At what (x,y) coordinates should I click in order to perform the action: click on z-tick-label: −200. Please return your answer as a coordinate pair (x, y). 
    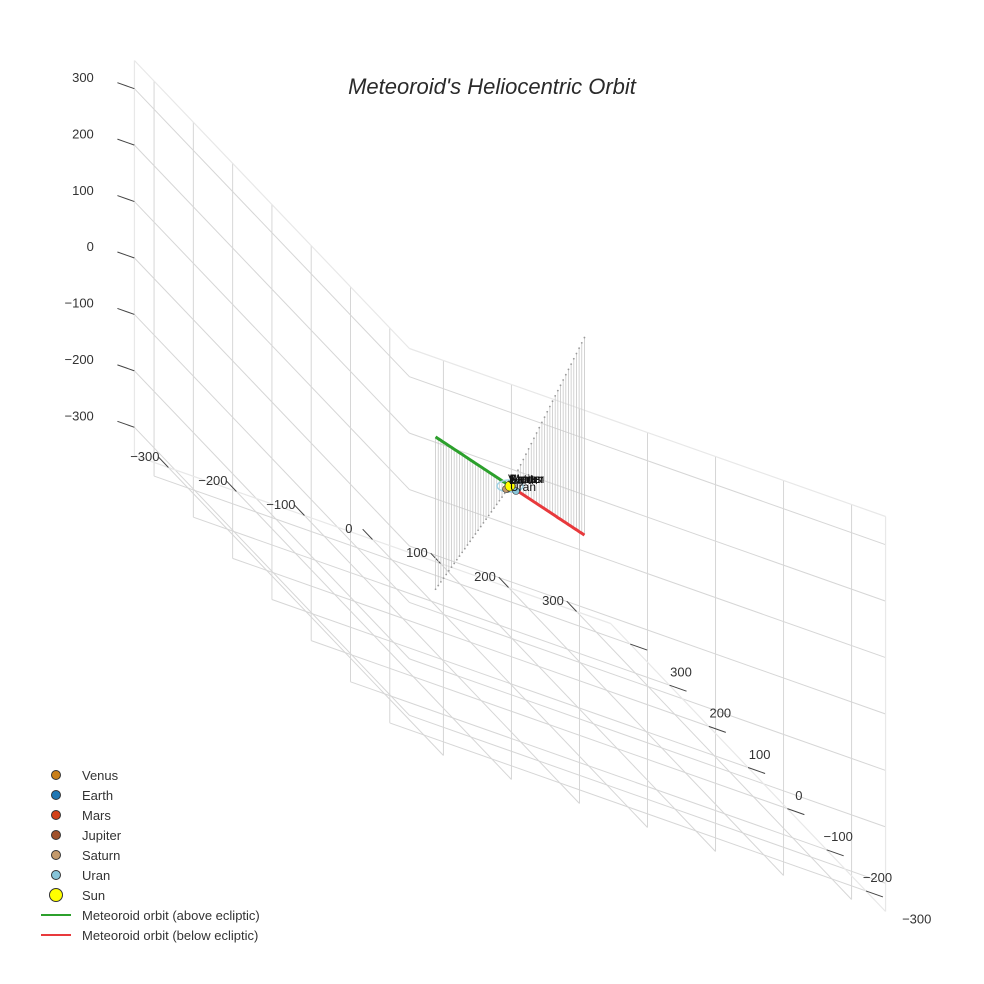
    Looking at the image, I should click on (79, 359).